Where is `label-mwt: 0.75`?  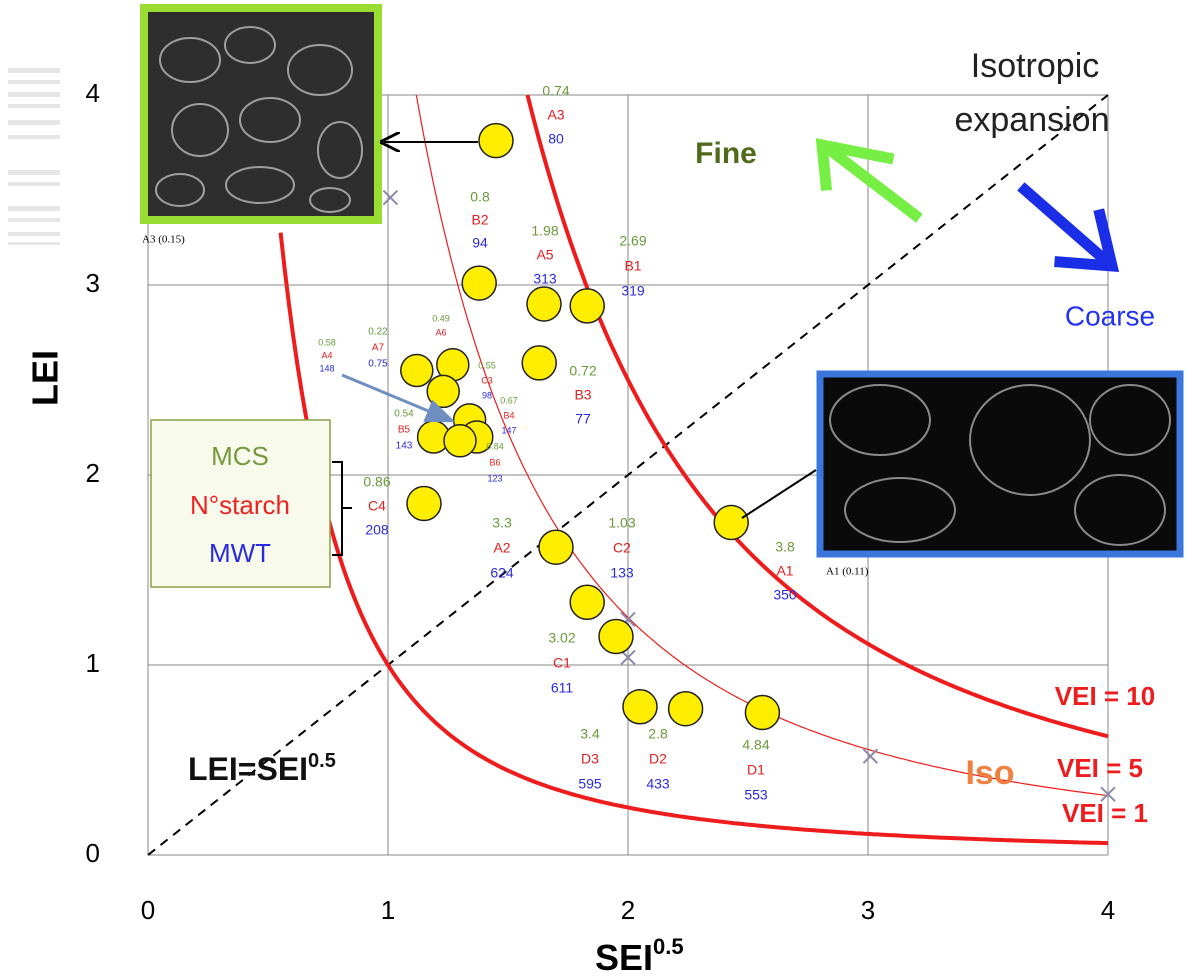 label-mwt: 0.75 is located at coordinates (378, 364).